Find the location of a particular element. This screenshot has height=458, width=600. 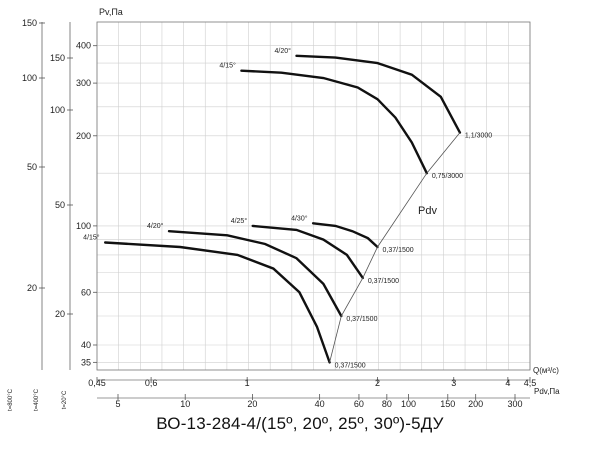

pdv-axis-label: Pdv,Па is located at coordinates (547, 391).